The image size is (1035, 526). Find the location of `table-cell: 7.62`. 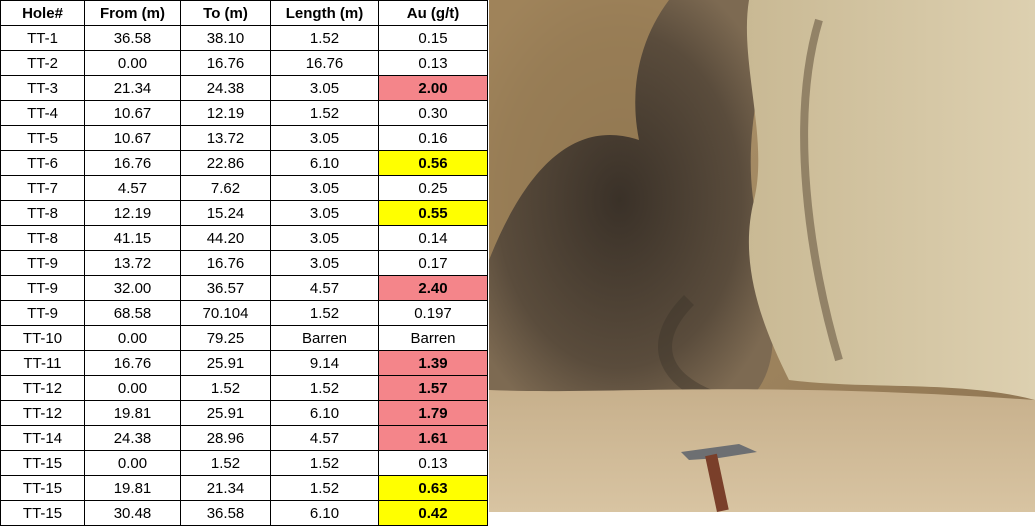

table-cell: 7.62 is located at coordinates (225, 188).